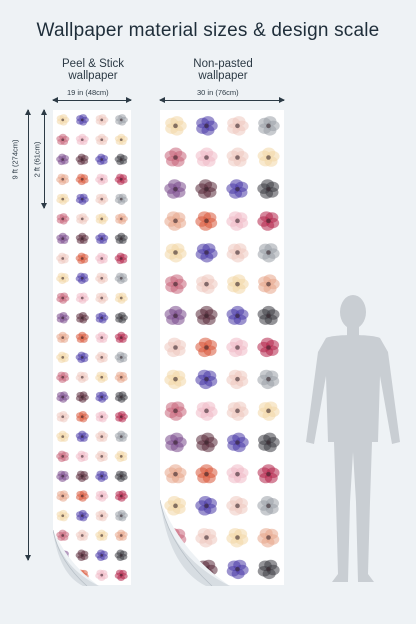  Describe the element at coordinates (92, 100) in the screenshot. I see `peel-stick-width-arrow` at that location.